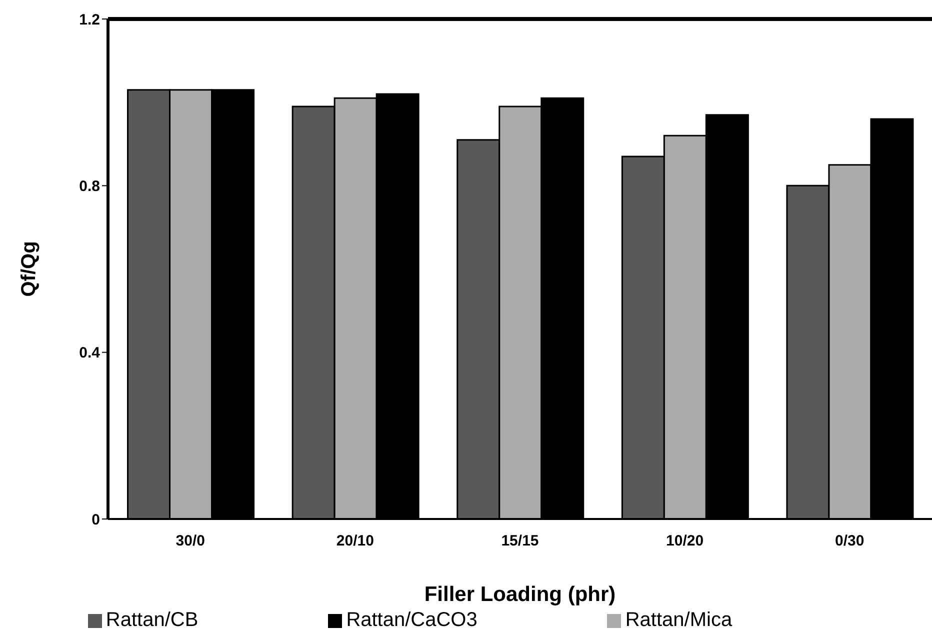 The width and height of the screenshot is (932, 640). I want to click on x-tick-label: 10/20, so click(685, 541).